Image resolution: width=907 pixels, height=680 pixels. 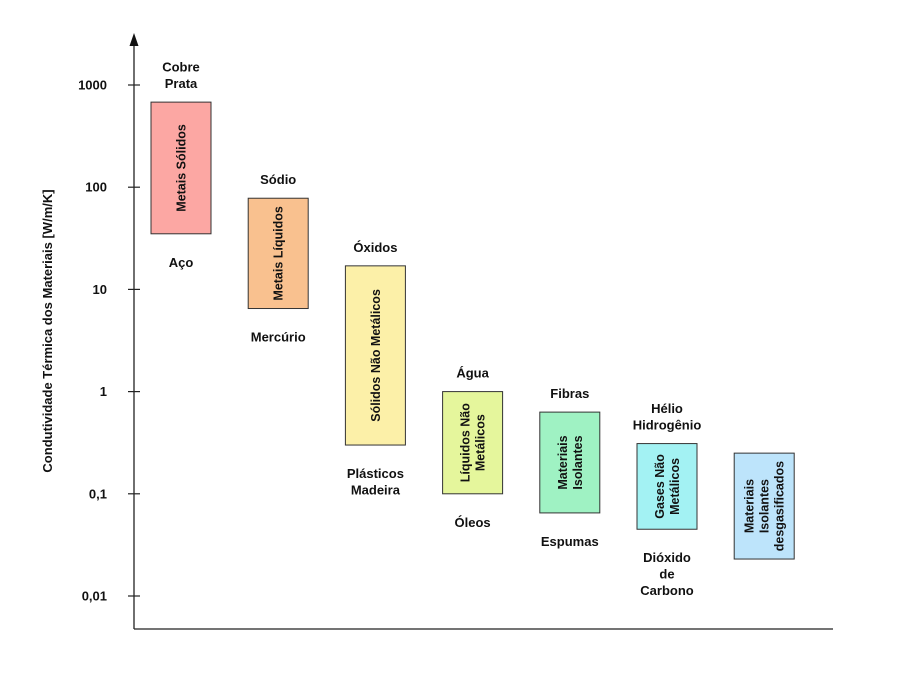 I want to click on range-bar-label: desgasificados, so click(x=780, y=506).